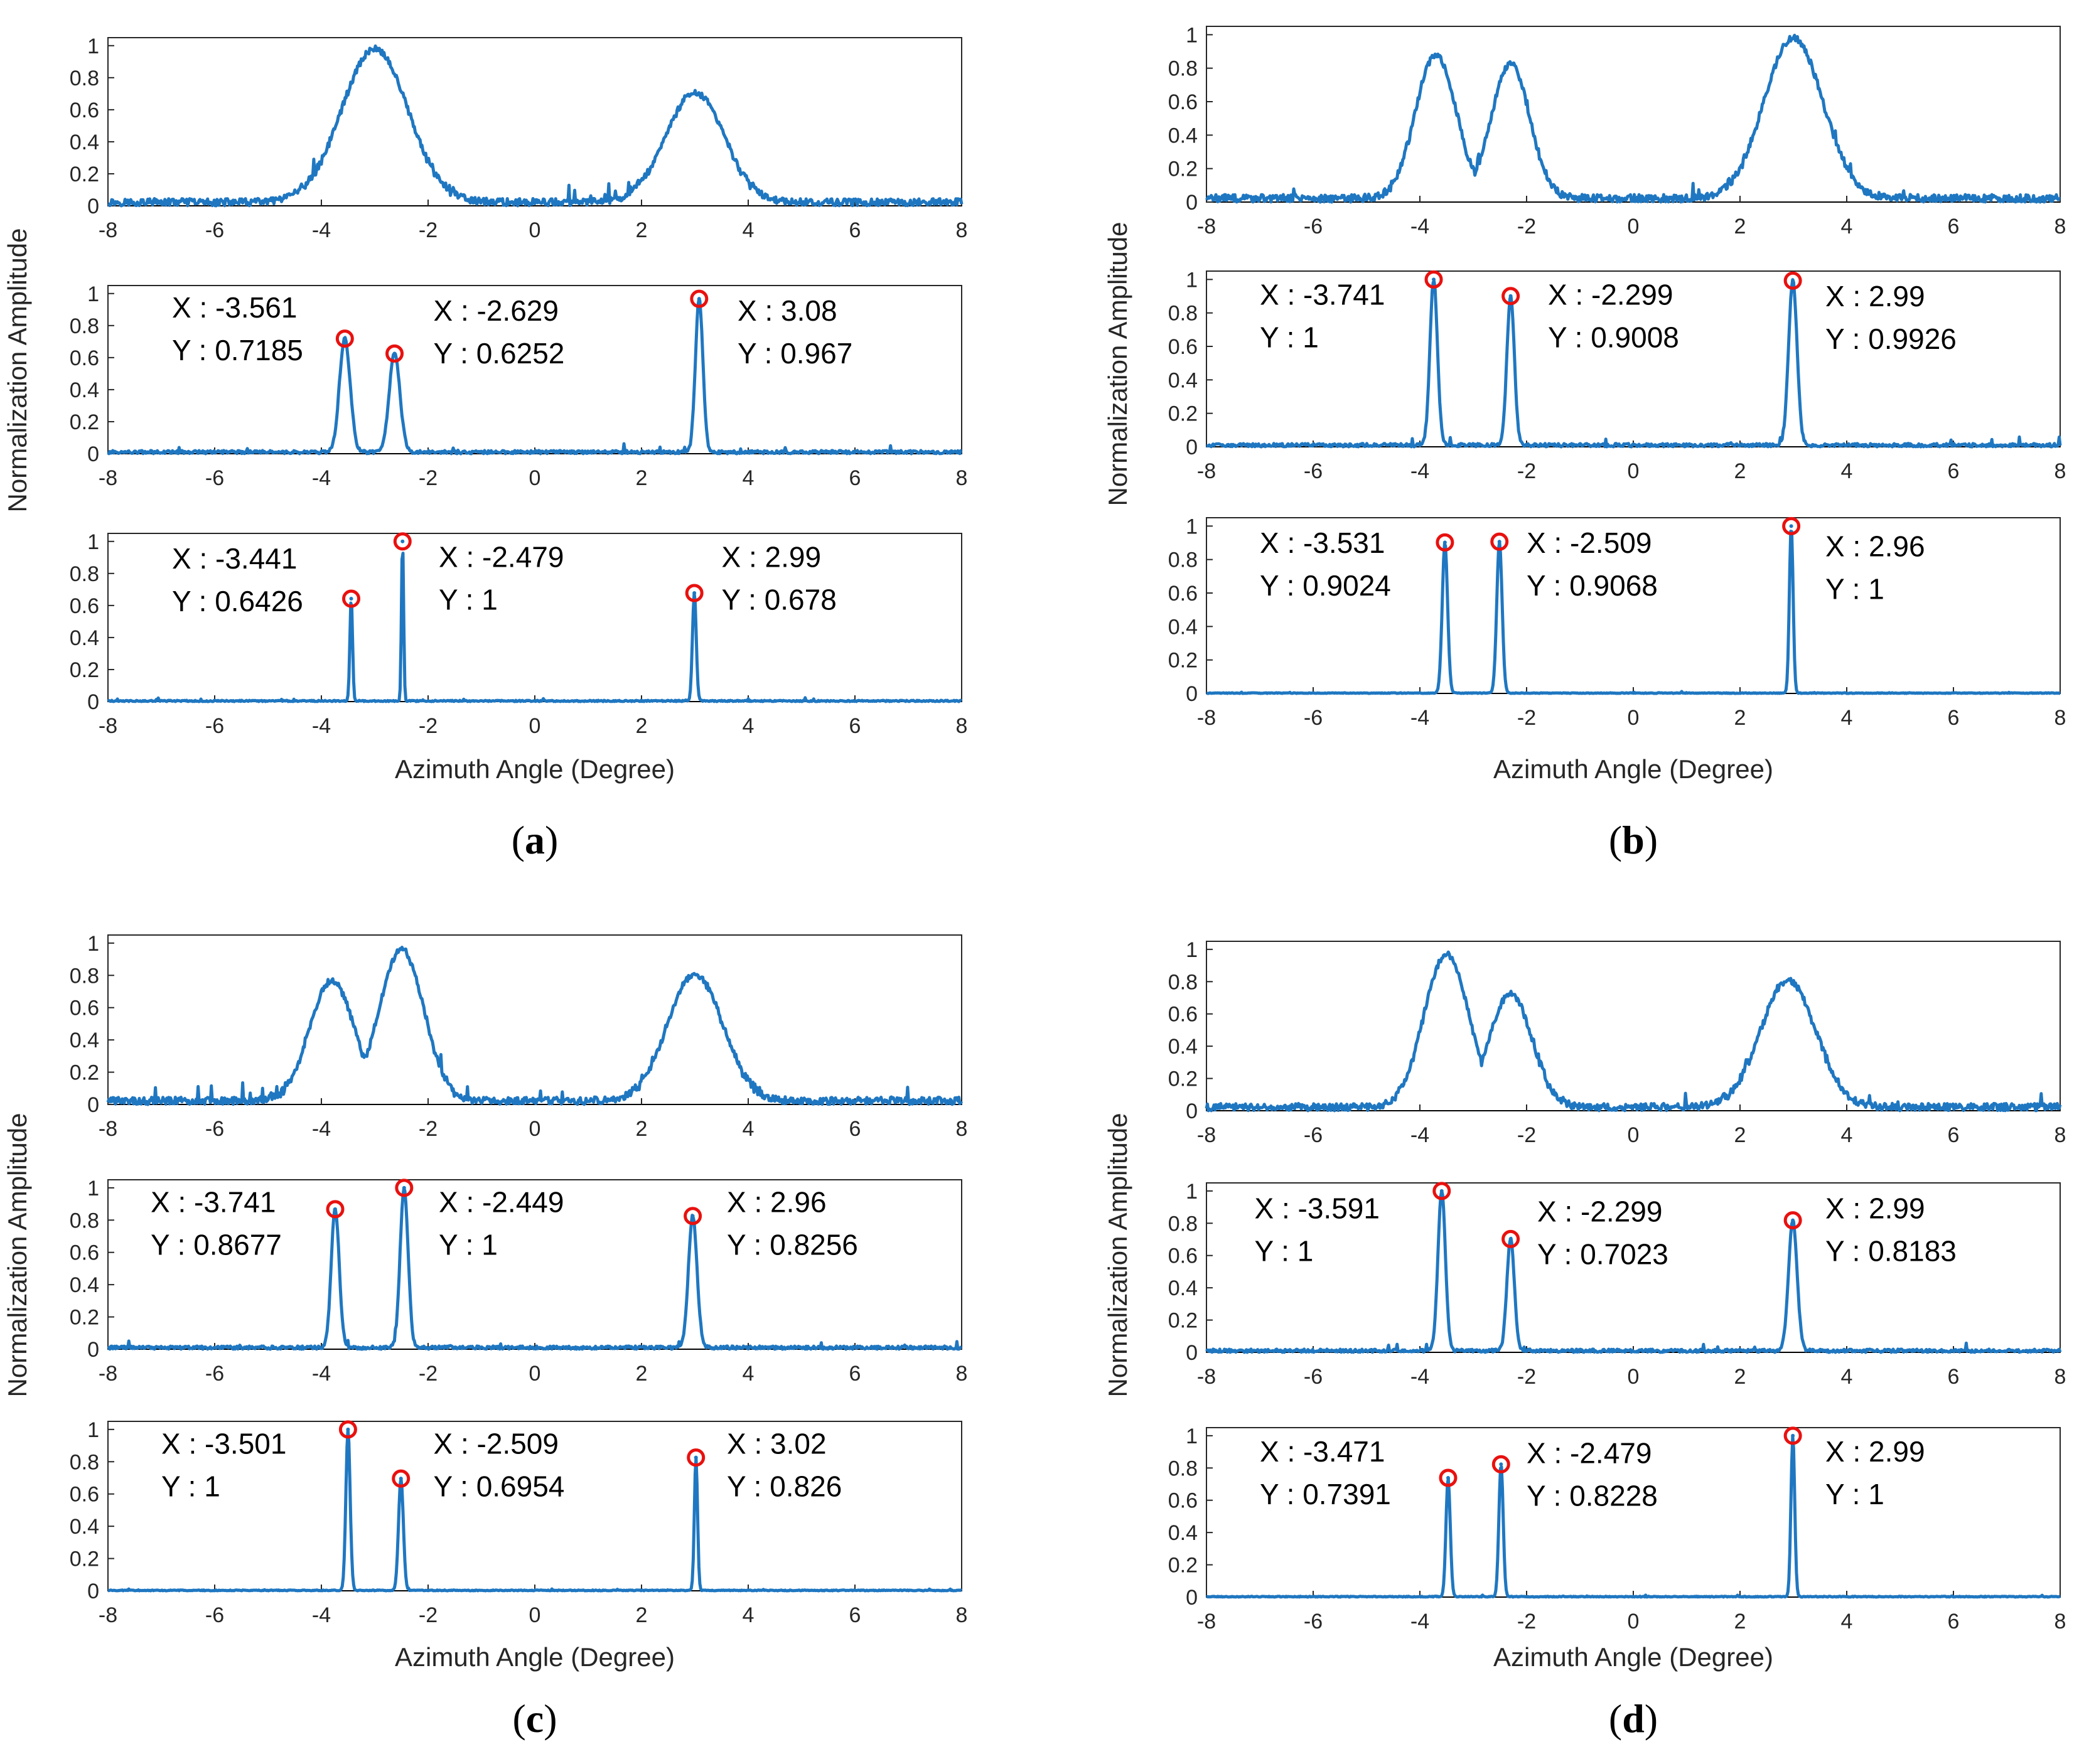 This screenshot has width=2084, height=1764. Describe the element at coordinates (496, 310) in the screenshot. I see `datatip-x: X : -2.629` at that location.